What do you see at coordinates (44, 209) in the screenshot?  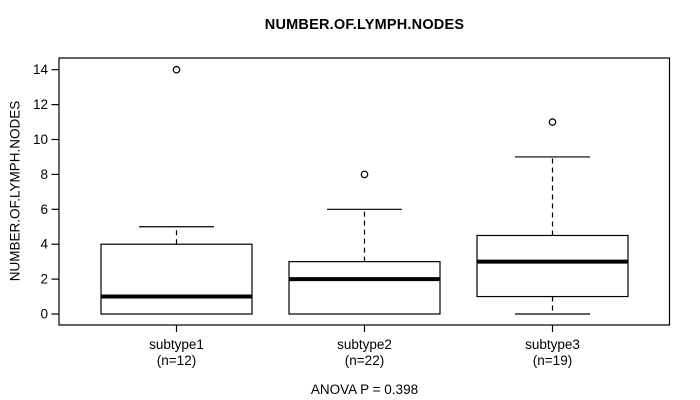 I see `svg-text: 6` at bounding box center [44, 209].